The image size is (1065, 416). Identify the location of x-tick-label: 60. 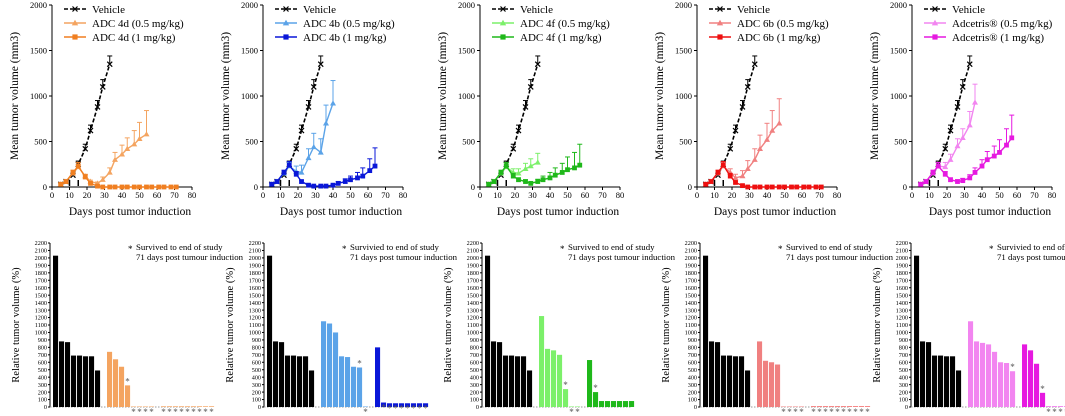
(157, 195).